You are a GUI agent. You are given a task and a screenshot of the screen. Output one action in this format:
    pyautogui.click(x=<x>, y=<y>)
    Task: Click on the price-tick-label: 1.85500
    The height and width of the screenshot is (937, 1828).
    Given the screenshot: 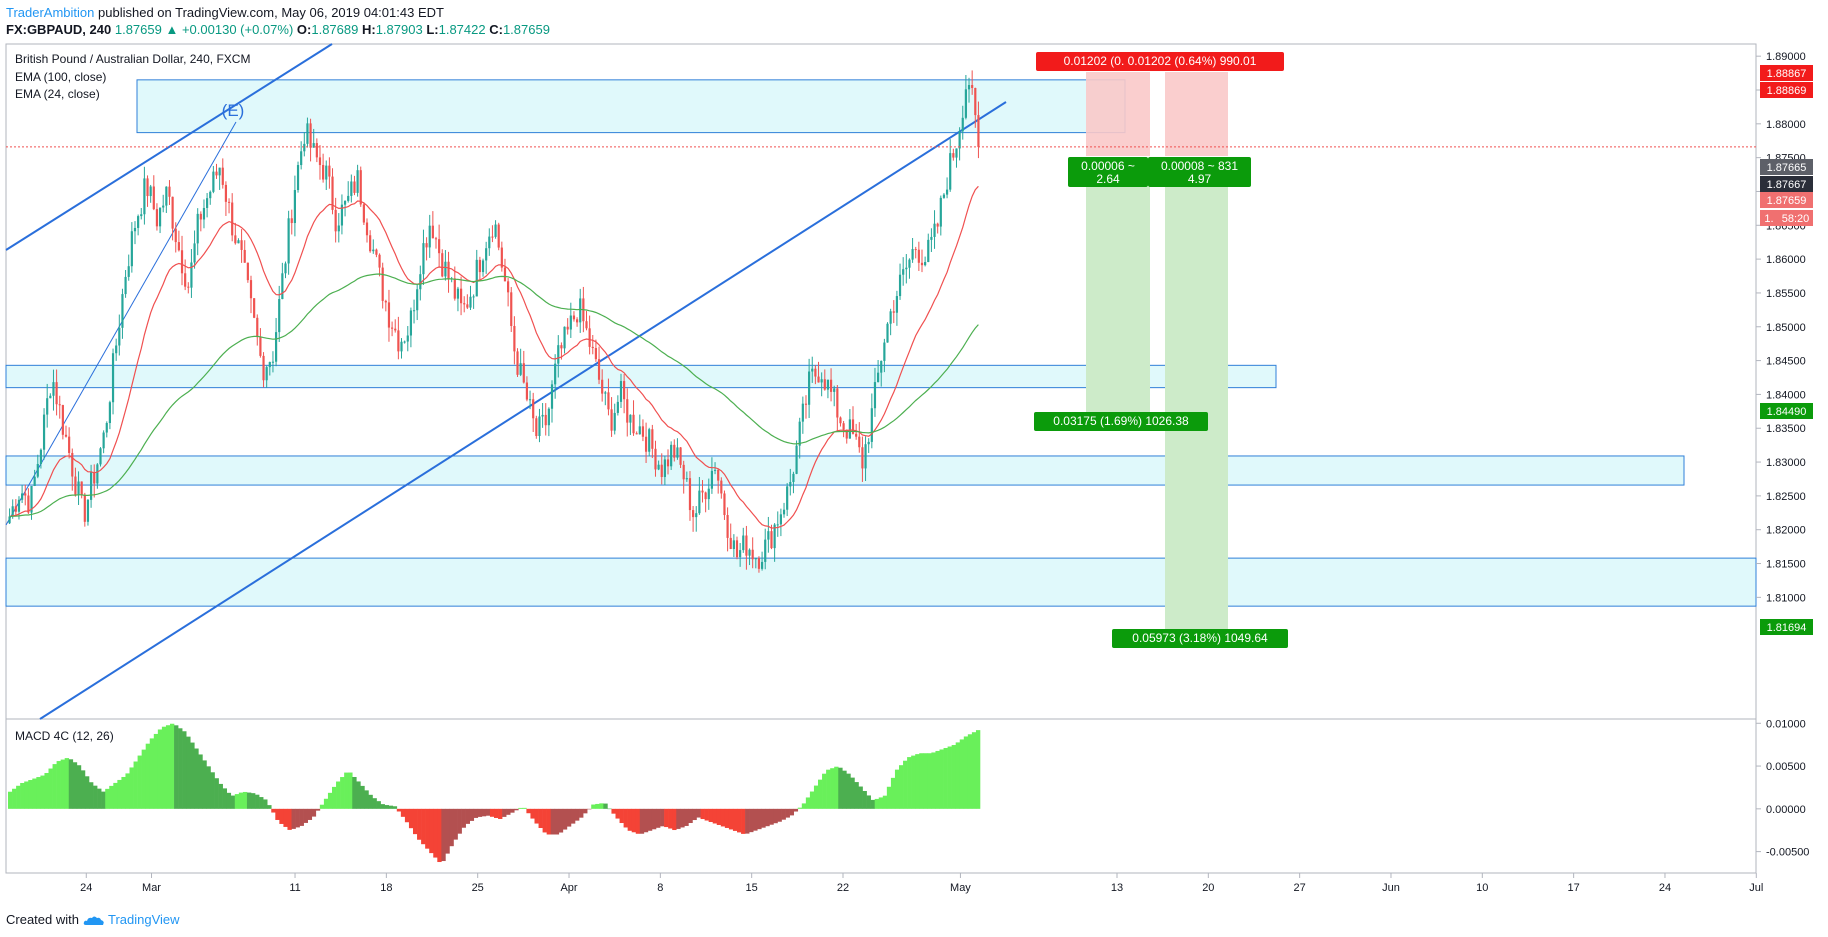 What is the action you would take?
    pyautogui.click(x=1786, y=294)
    